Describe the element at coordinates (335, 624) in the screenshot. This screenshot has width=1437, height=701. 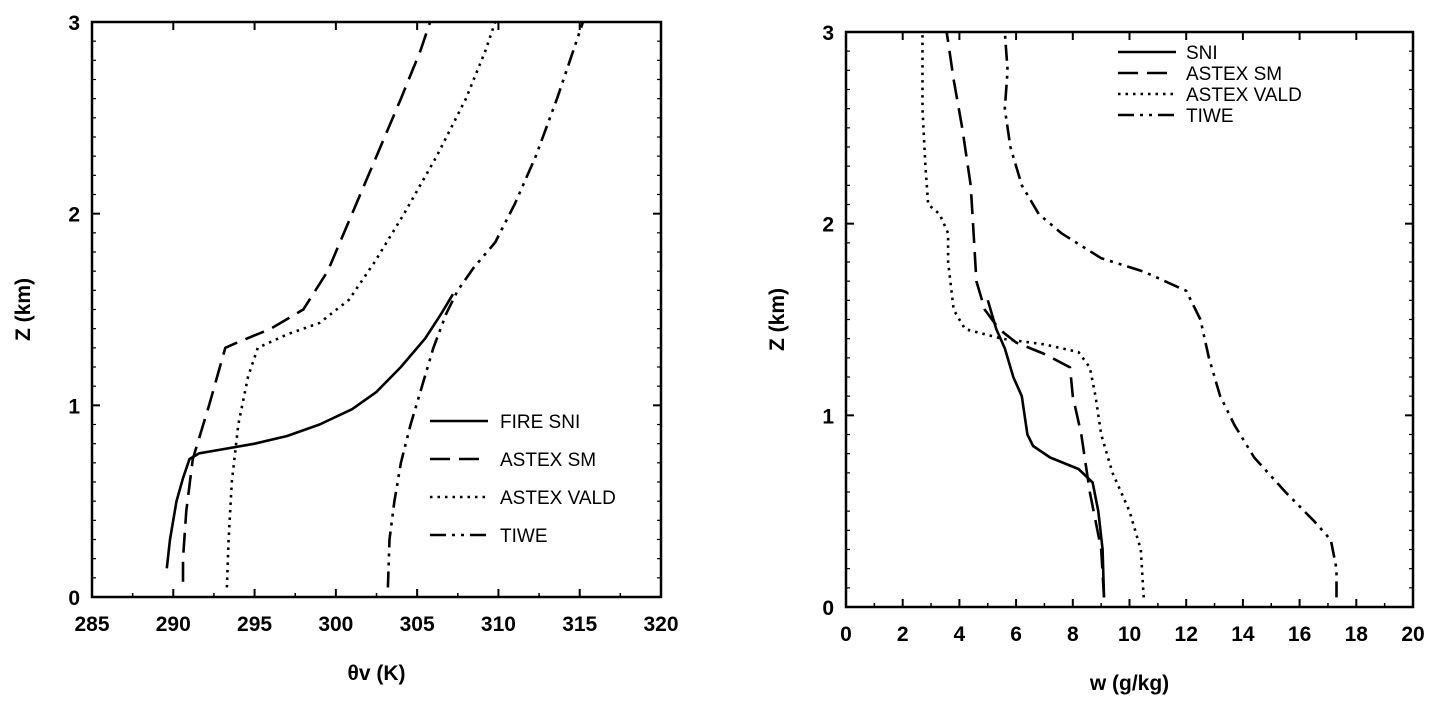
I see `x-tick-label: 300` at that location.